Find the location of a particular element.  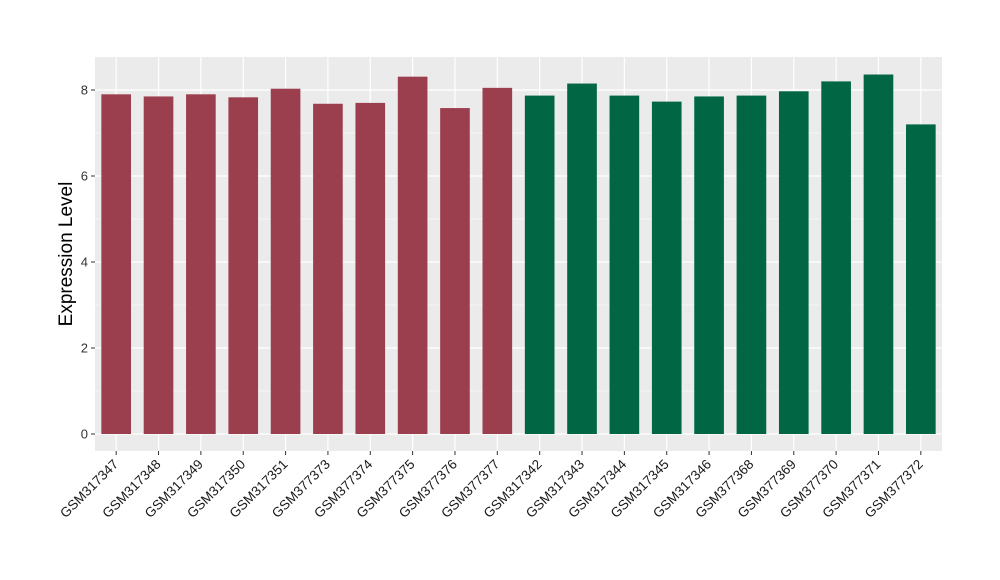

bar-GSM317344 is located at coordinates (624, 264).